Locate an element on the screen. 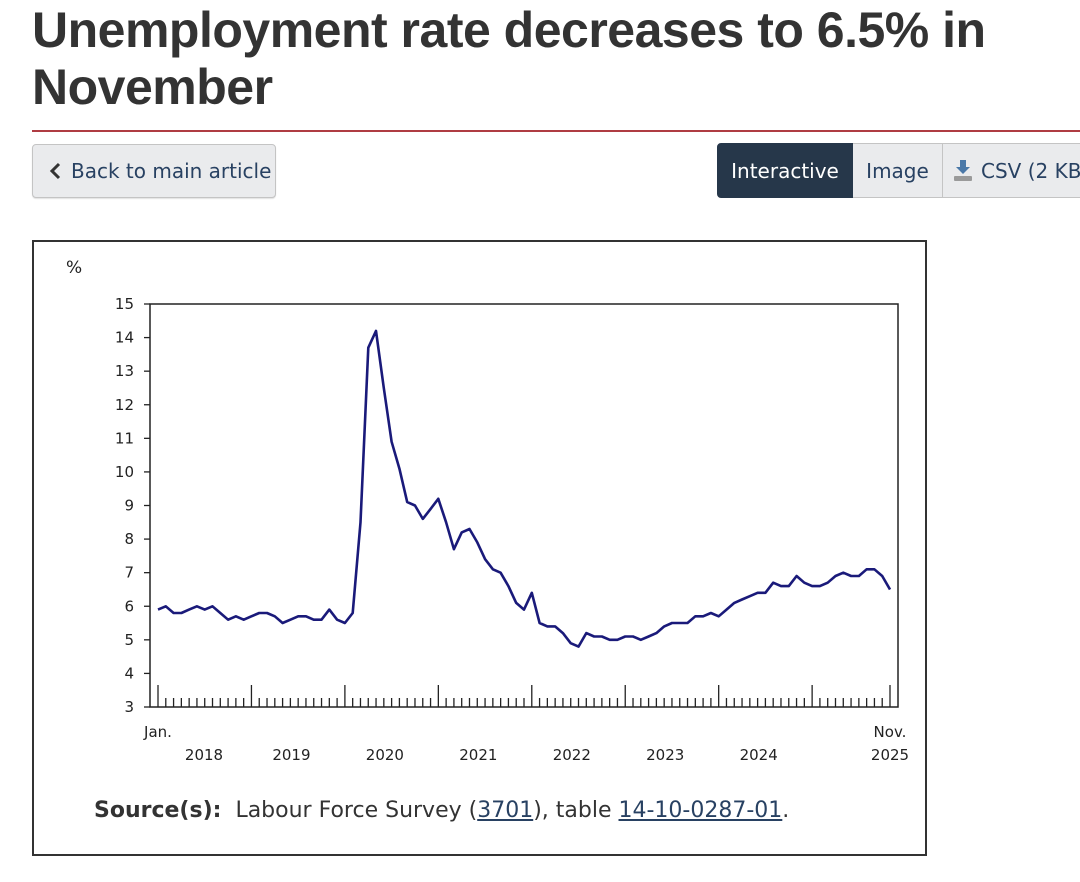 This screenshot has width=1080, height=882. back-button-label: Back to main article is located at coordinates (171, 171).